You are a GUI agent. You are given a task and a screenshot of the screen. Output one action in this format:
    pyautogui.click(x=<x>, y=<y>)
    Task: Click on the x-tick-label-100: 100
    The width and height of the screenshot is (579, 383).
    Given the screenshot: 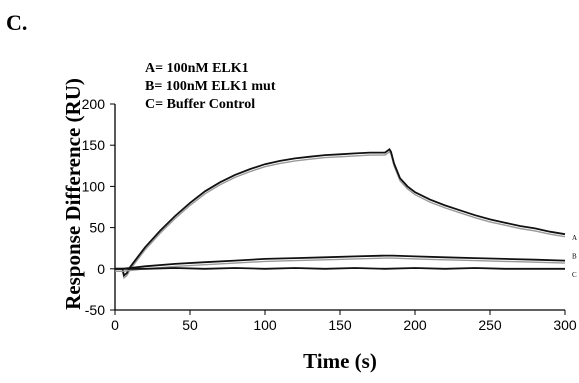 What is the action you would take?
    pyautogui.click(x=265, y=325)
    